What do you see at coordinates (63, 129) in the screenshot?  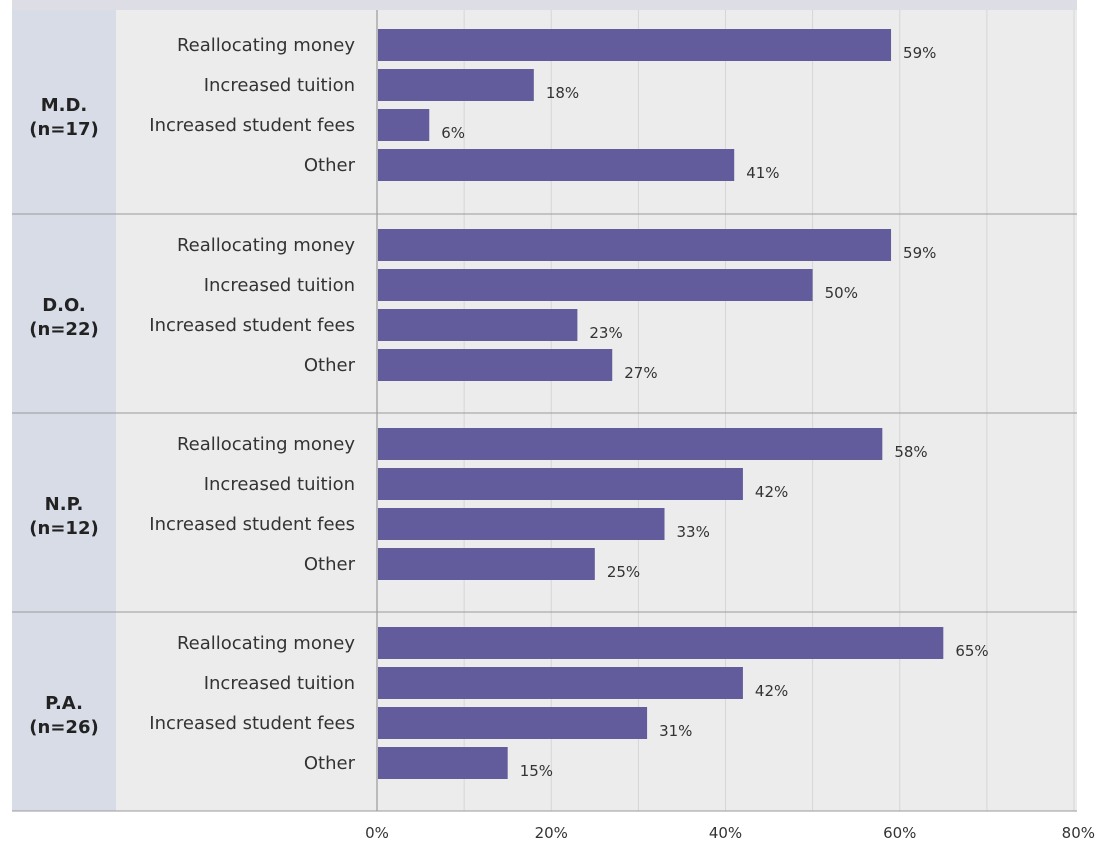 I see `group-sample-size: (n=17)` at bounding box center [63, 129].